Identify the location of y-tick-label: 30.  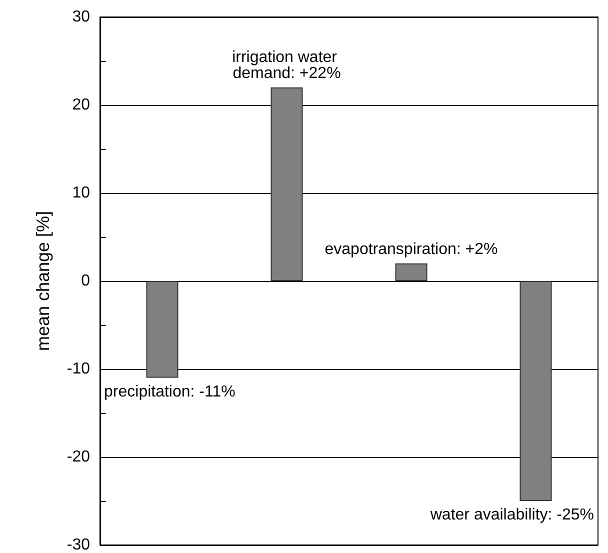
(81, 17).